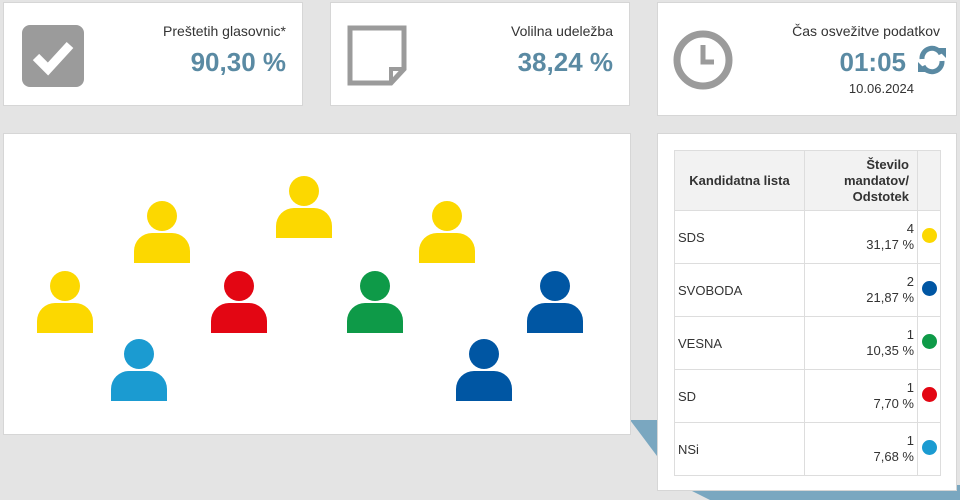 Image resolution: width=960 pixels, height=500 pixels. What do you see at coordinates (53, 56) in the screenshot?
I see `checkbox-icon` at bounding box center [53, 56].